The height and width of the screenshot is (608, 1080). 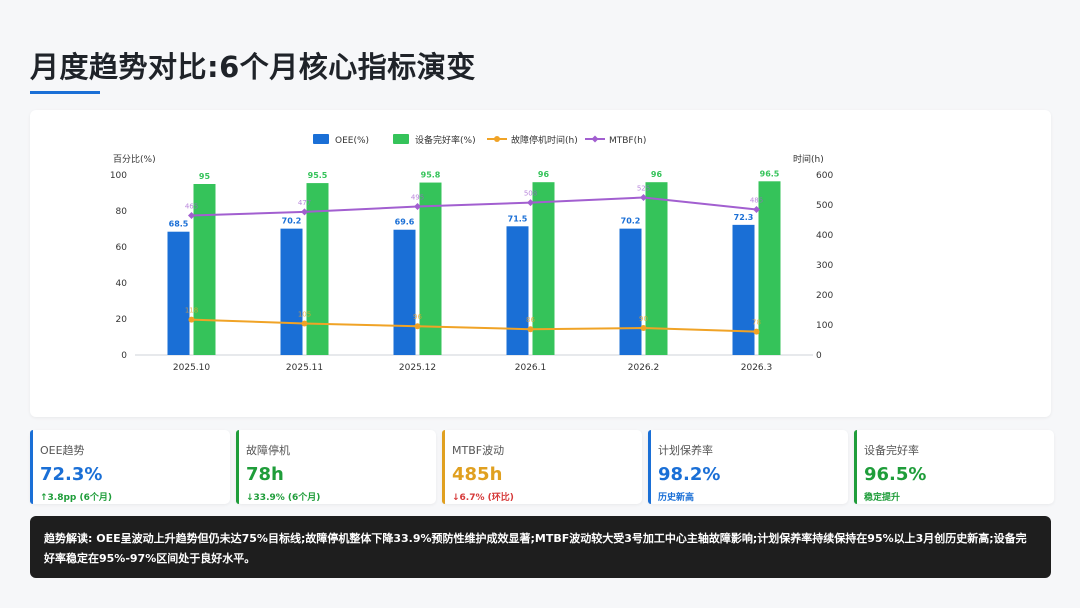 What do you see at coordinates (530, 194) in the screenshot?
I see `mtbf-point-label: 508` at bounding box center [530, 194].